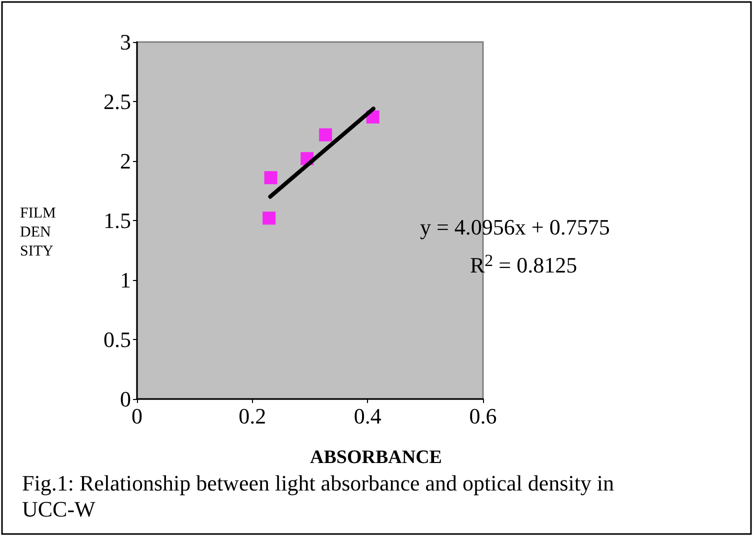 Image resolution: width=754 pixels, height=537 pixels. Describe the element at coordinates (515, 227) in the screenshot. I see `annotation: y = 4.0956x + 0.7575` at that location.